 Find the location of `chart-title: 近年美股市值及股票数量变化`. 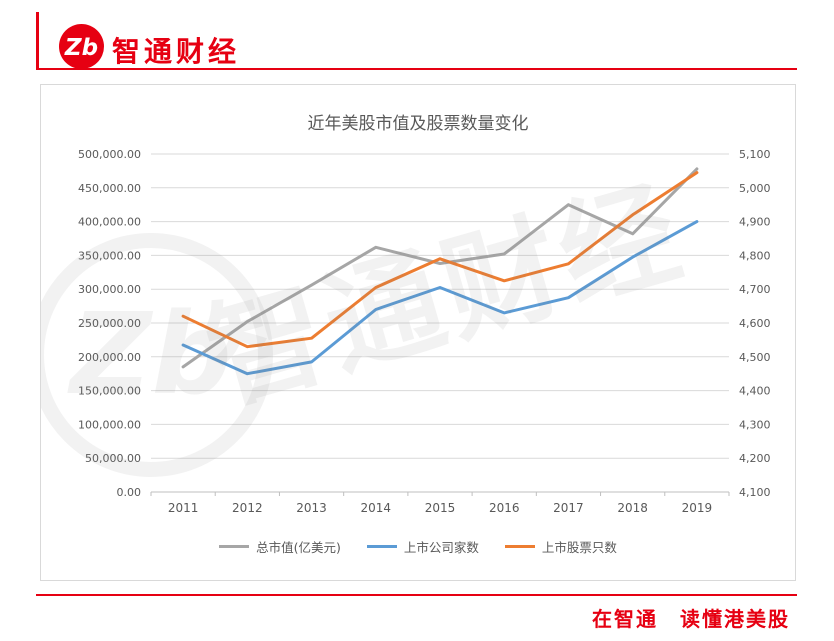

chart-title: 近年美股市值及股票数量变化 is located at coordinates (418, 124).